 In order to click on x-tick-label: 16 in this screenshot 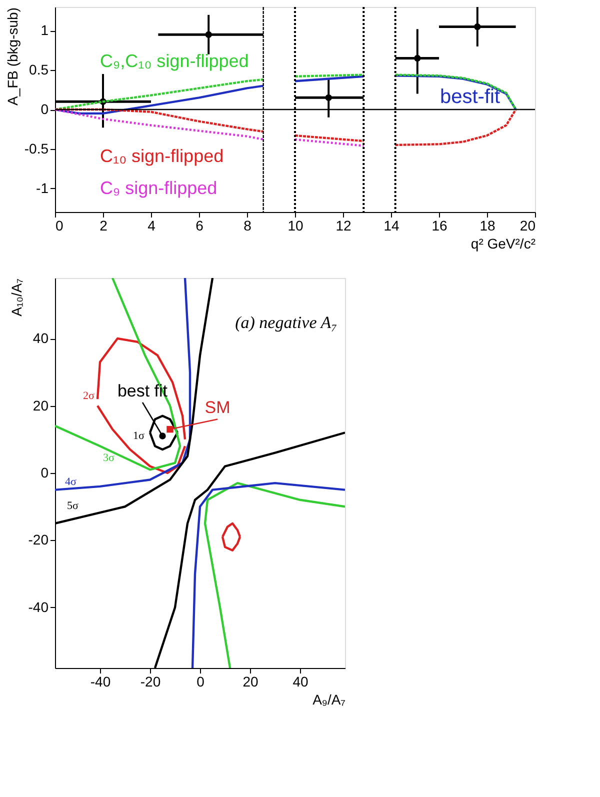, I will do `click(440, 226)`.